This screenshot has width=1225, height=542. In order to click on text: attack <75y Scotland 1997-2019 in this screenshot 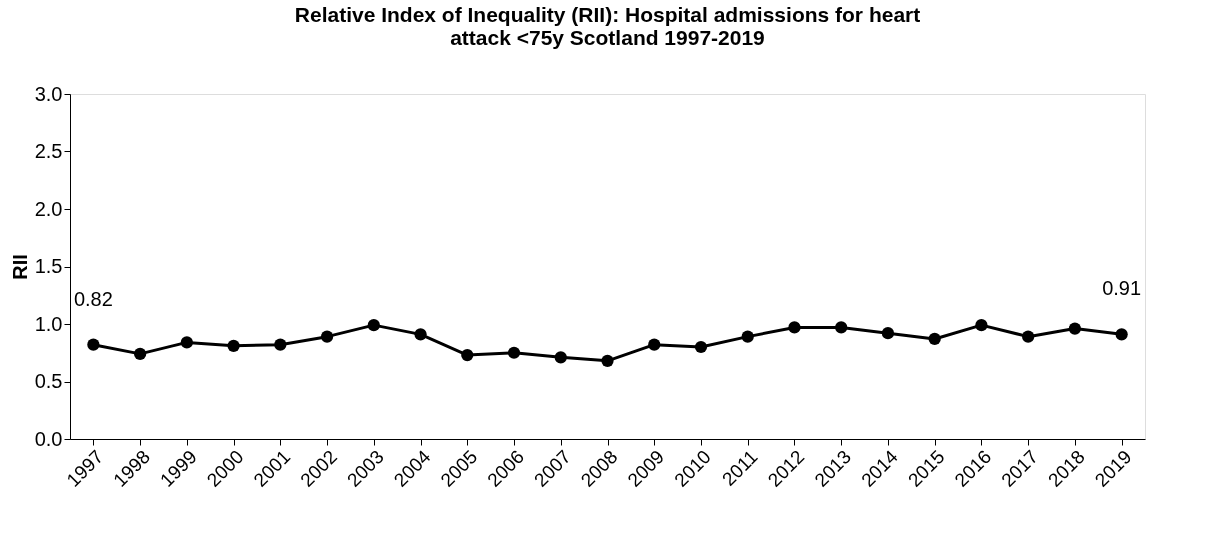, I will do `click(607, 37)`.